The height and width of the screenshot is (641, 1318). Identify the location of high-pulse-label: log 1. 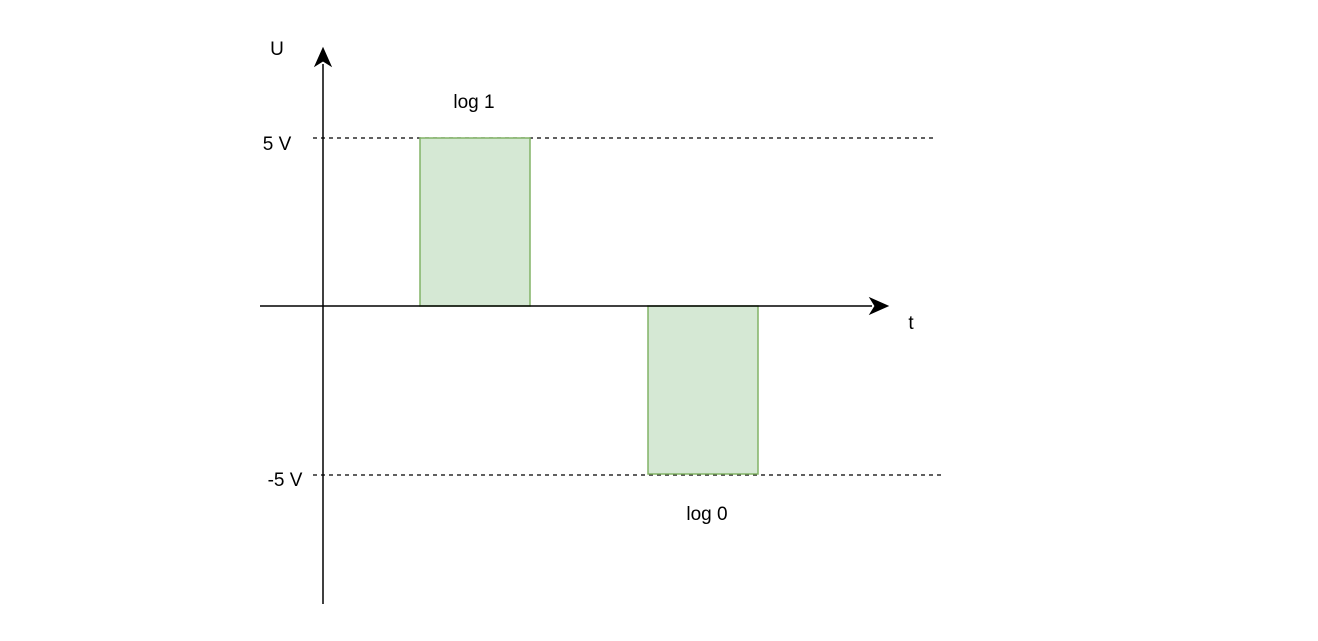
(473, 102).